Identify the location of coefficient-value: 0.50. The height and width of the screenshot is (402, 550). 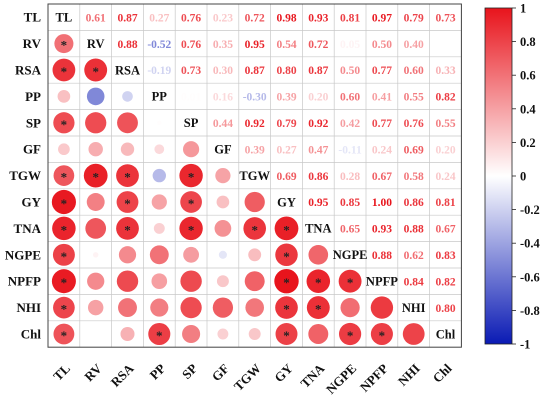
(350, 71).